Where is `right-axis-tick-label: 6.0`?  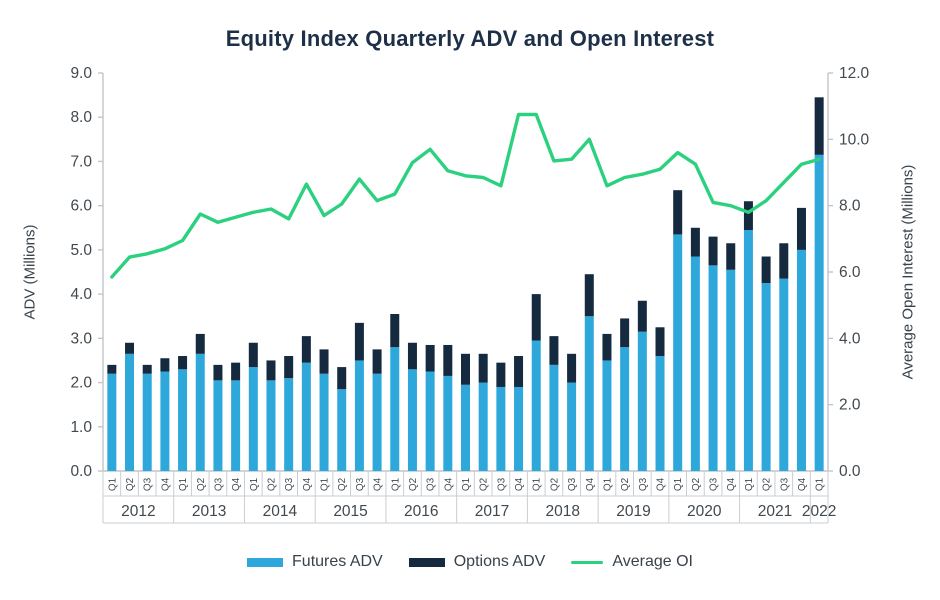 right-axis-tick-label: 6.0 is located at coordinates (850, 272).